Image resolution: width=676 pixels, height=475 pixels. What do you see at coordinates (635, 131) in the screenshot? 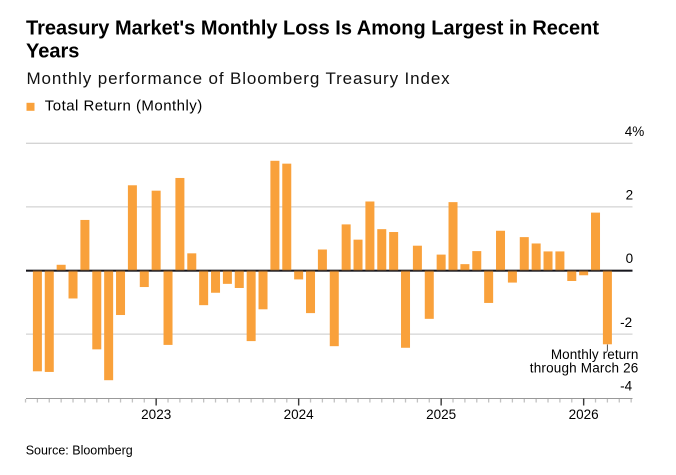
I see `svg-text: 4%` at bounding box center [635, 131].